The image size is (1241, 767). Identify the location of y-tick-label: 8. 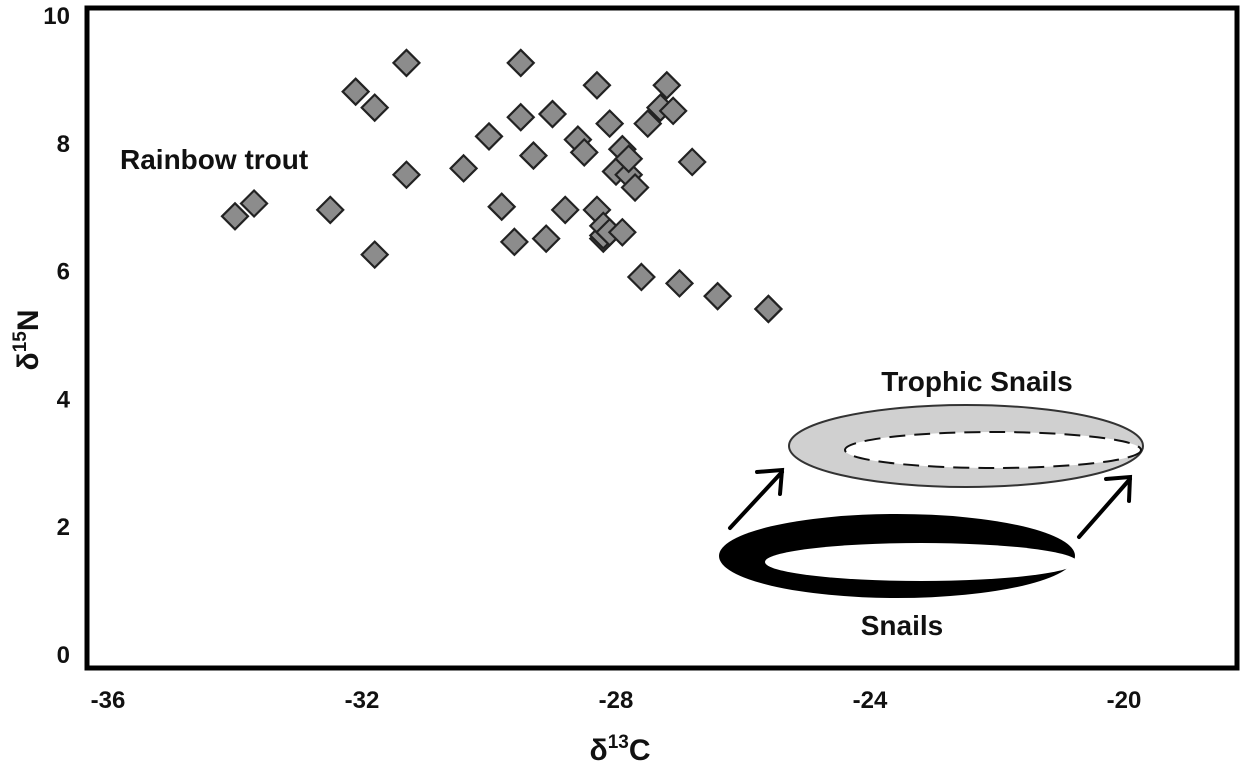
(63, 144).